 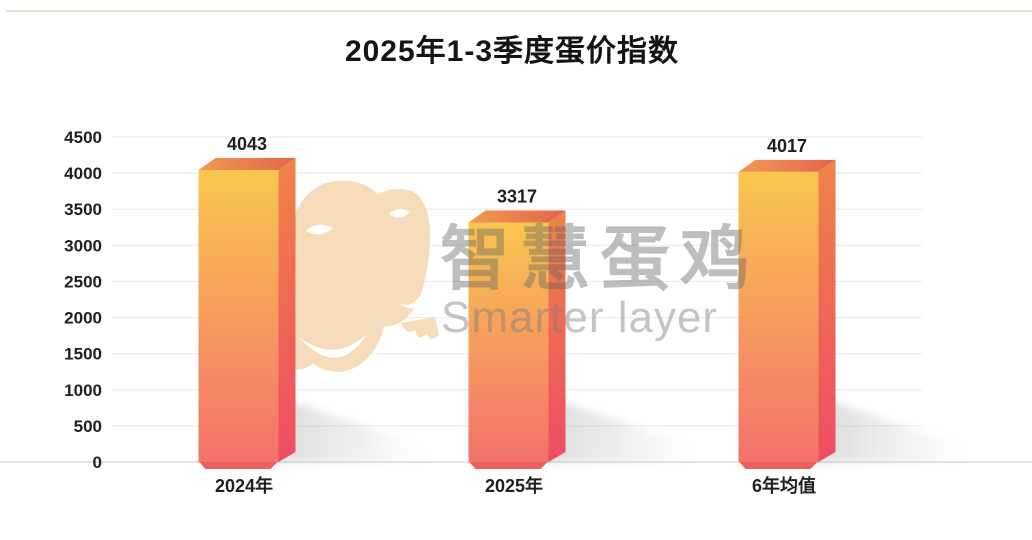 What do you see at coordinates (247, 313) in the screenshot?
I see `bar-2024年` at bounding box center [247, 313].